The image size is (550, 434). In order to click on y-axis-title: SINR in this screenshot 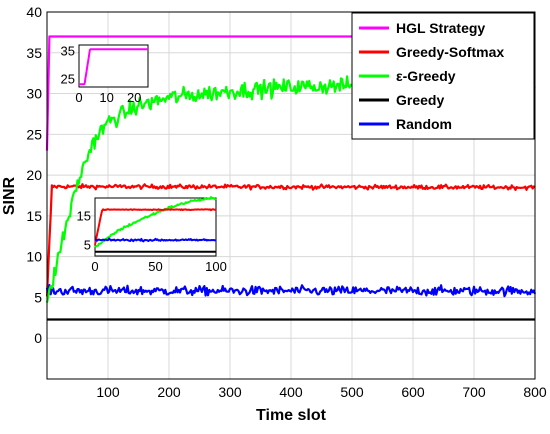, I will do `click(9, 195)`.